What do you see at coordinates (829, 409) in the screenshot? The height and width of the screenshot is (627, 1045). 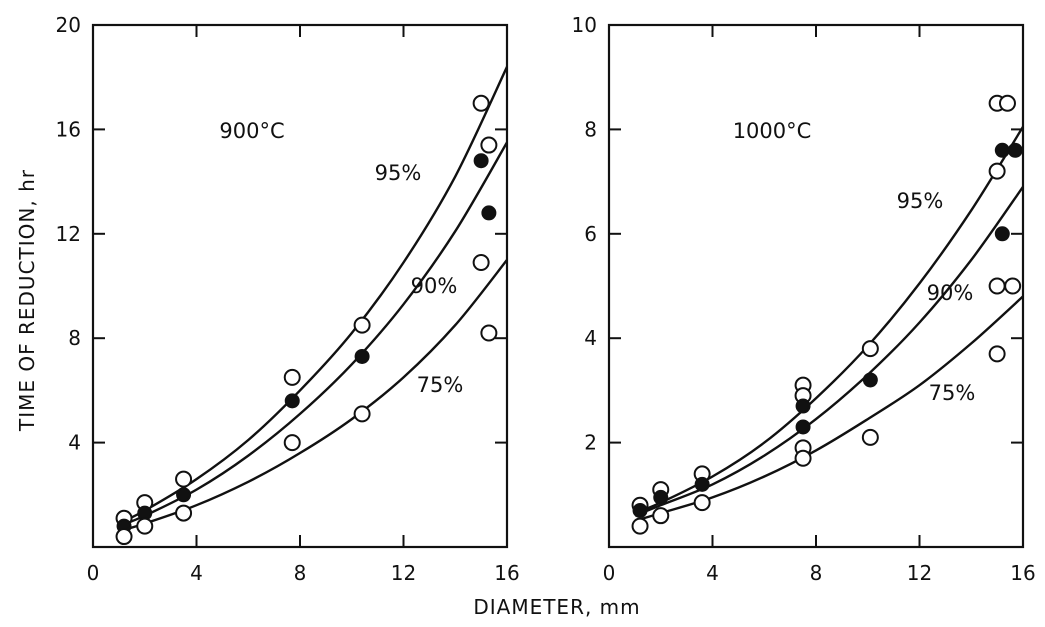 I see `curve-75pct` at bounding box center [829, 409].